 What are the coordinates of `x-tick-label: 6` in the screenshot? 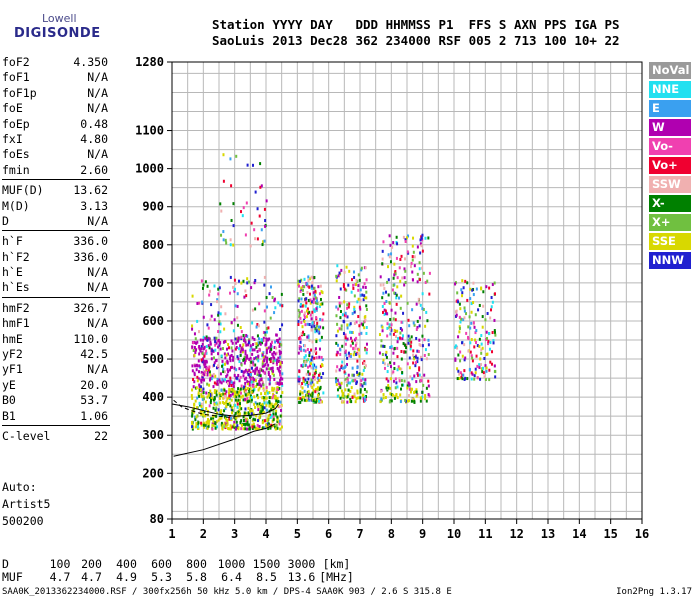 It's located at (328, 534).